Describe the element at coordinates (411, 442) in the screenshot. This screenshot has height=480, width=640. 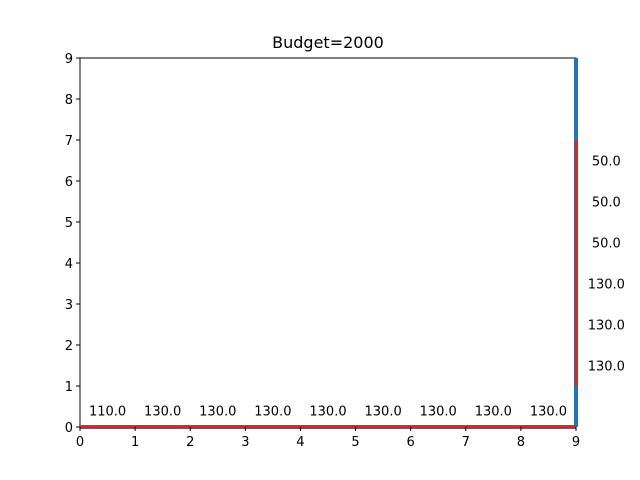
I see `x-tick-label-6: 6` at that location.